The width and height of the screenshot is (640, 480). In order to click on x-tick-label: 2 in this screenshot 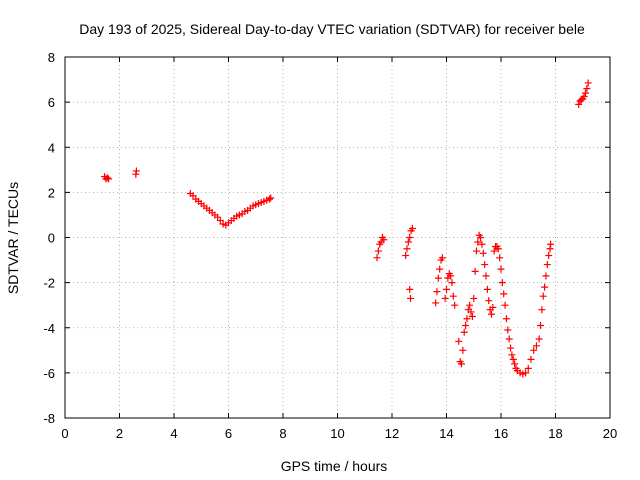, I will do `click(119, 433)`.